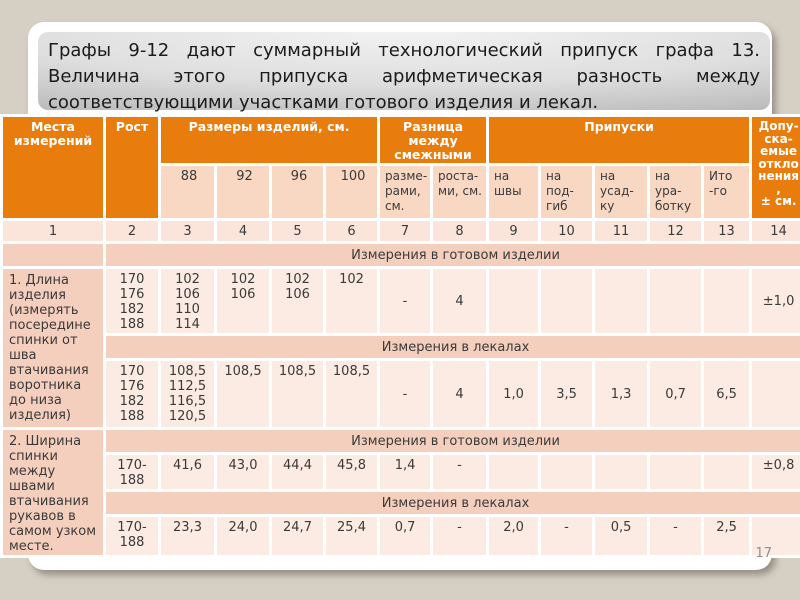 Image resolution: width=800 pixels, height=600 pixels. Describe the element at coordinates (621, 394) in the screenshot. I see `r2-c11: 1,3` at that location.